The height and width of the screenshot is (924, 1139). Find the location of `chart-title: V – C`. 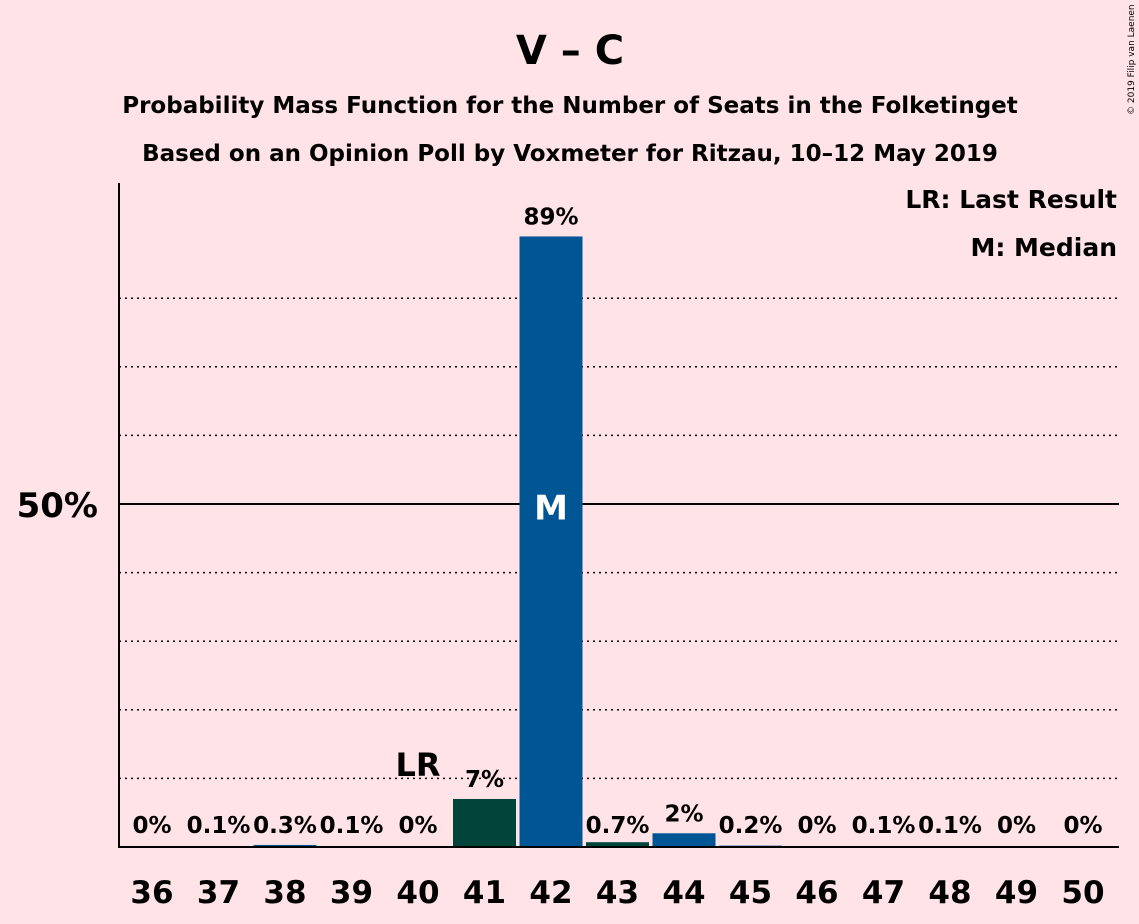

chart-title: V – C is located at coordinates (570, 51).